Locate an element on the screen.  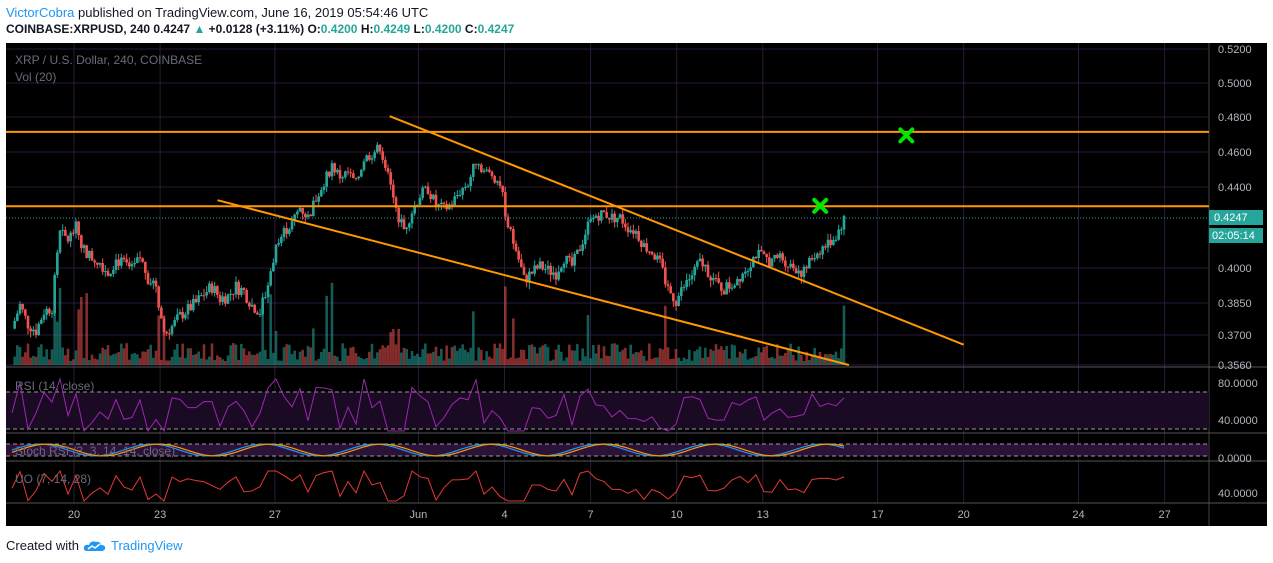
price-tick-label: 0.5200 is located at coordinates (1235, 50).